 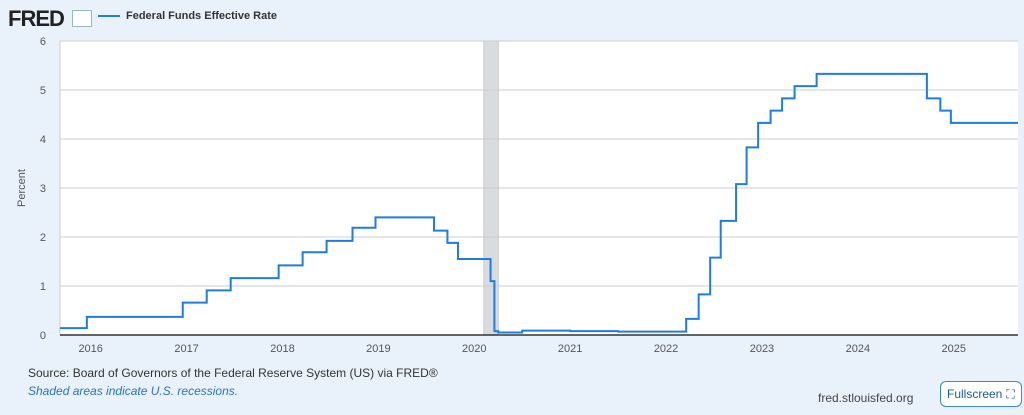 I want to click on y-tick-label: 6, so click(x=43, y=42).